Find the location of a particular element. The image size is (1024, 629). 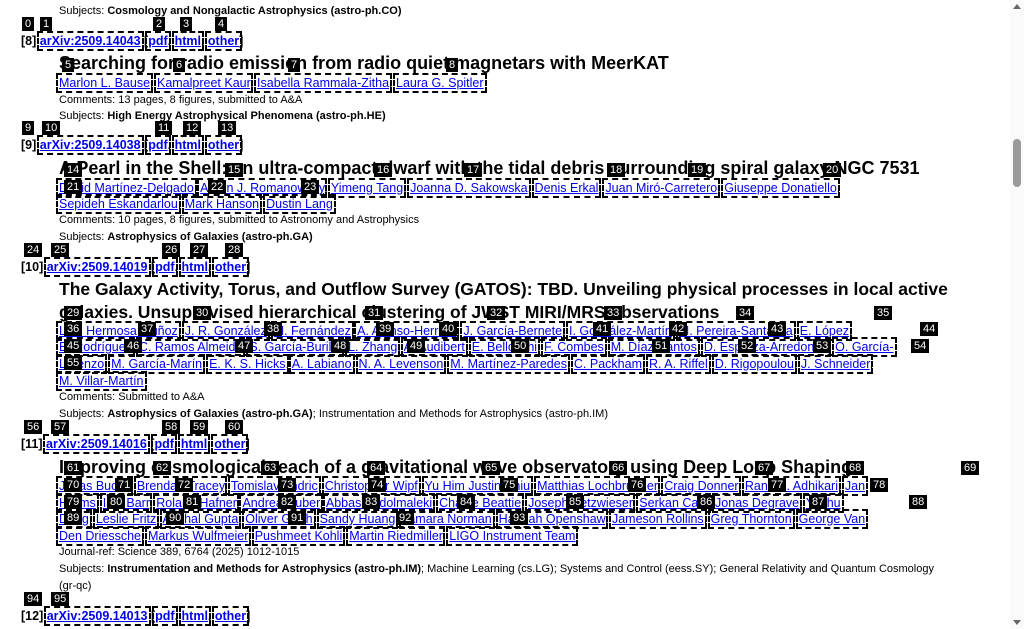

author-link: Juan Miró-Carretero is located at coordinates (661, 188).